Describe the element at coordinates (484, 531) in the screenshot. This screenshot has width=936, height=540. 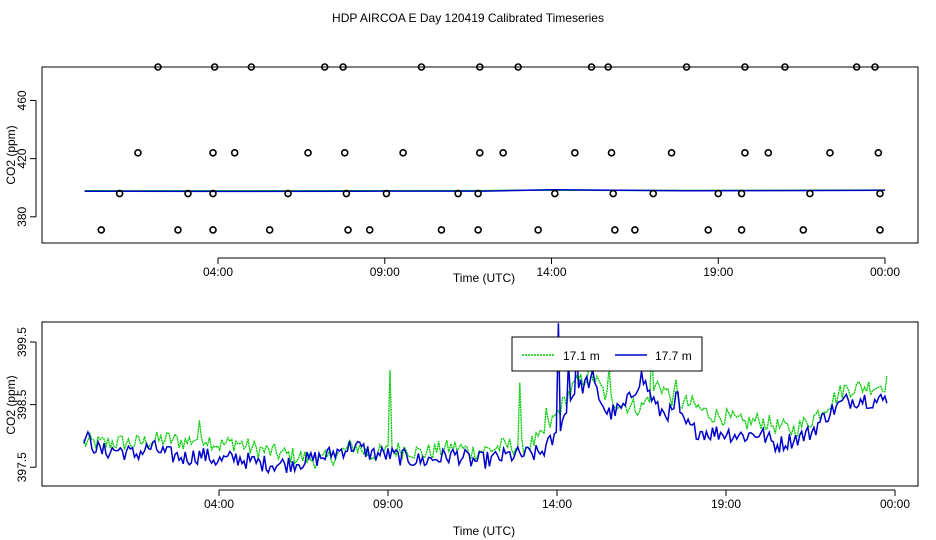
I see `bottom-x-axis-label: Time (UTC)` at that location.